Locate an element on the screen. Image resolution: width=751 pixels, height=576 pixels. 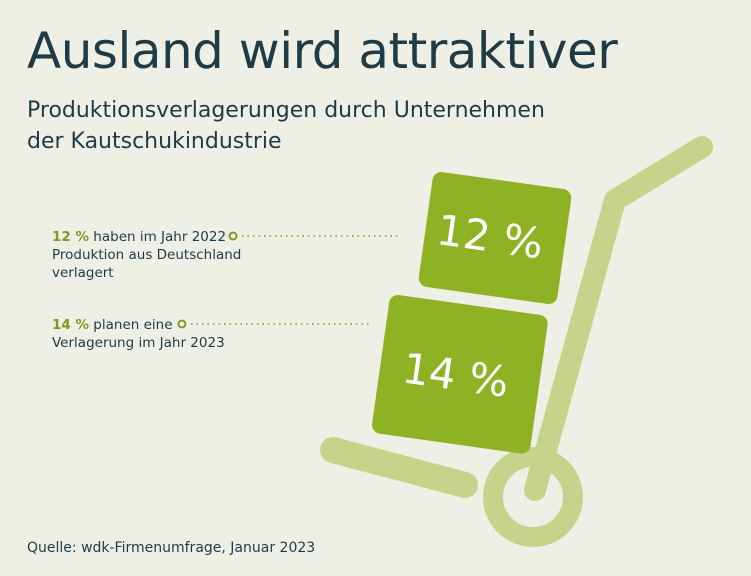
annotation-2023-line-2: Verlagerung im Jahr 2023 is located at coordinates (138, 343).